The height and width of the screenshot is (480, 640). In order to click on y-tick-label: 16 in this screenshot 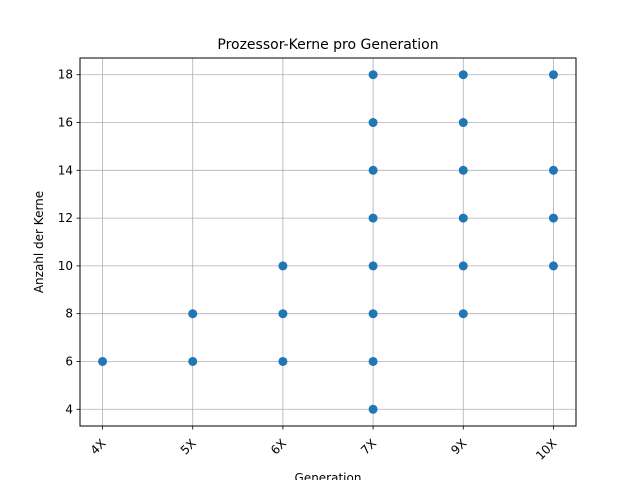, I will do `click(65, 123)`.